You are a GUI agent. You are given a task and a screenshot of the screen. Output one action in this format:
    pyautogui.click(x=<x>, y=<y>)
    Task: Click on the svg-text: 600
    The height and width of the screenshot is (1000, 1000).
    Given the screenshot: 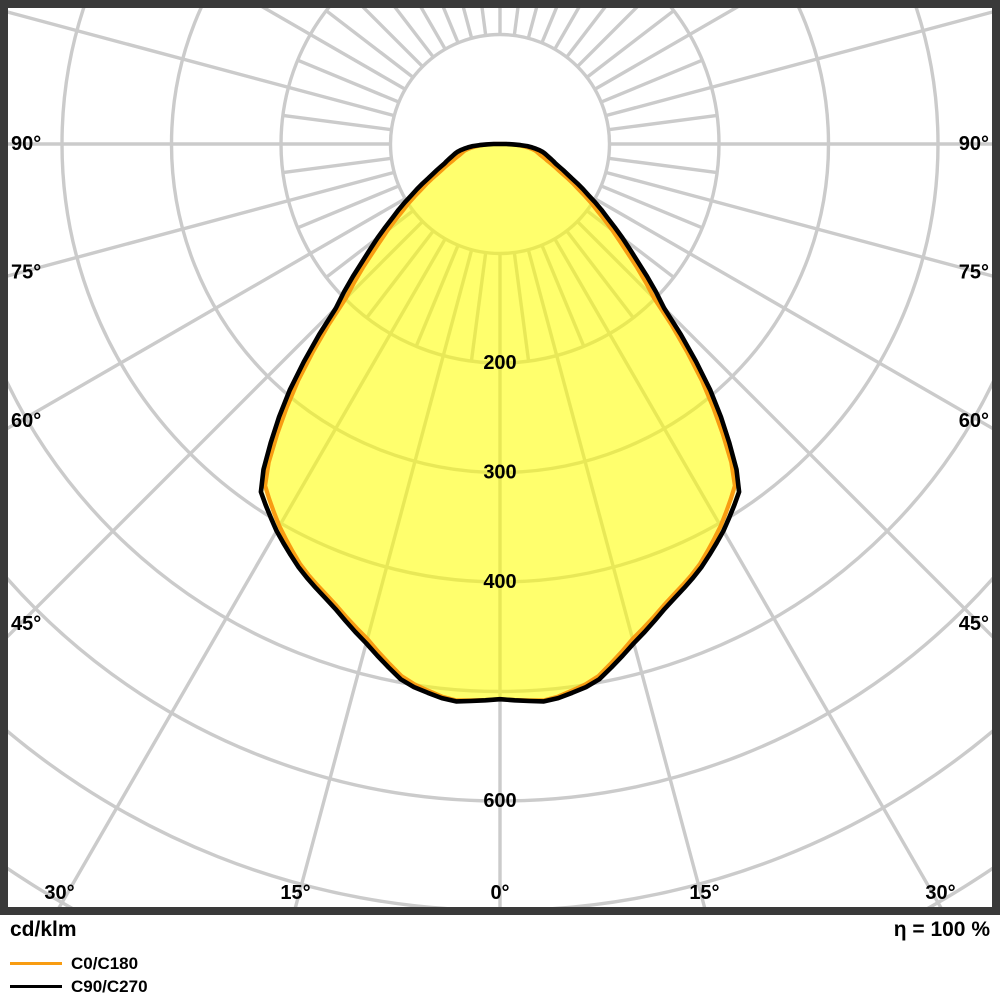 What is the action you would take?
    pyautogui.click(x=499, y=801)
    